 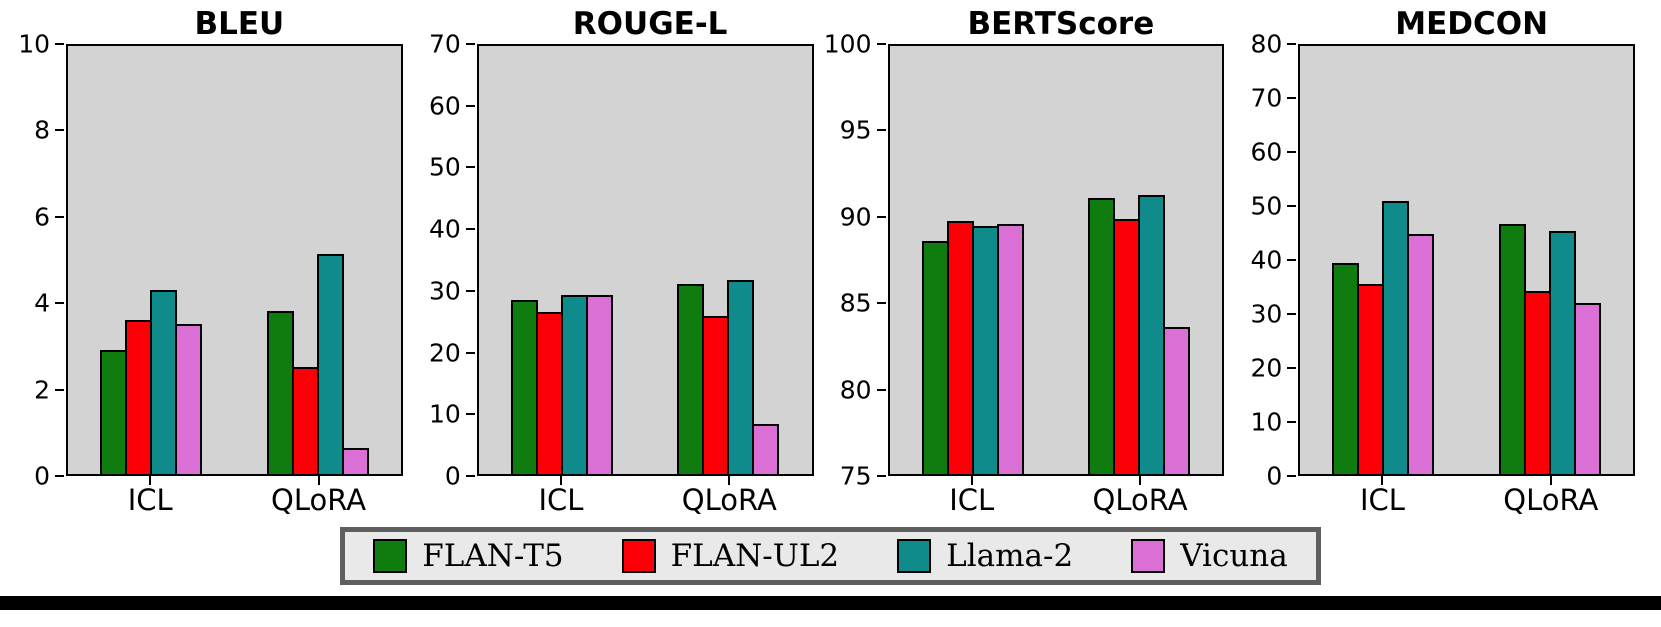 What do you see at coordinates (444, 414) in the screenshot?
I see `y-tick-label: 10` at bounding box center [444, 414].